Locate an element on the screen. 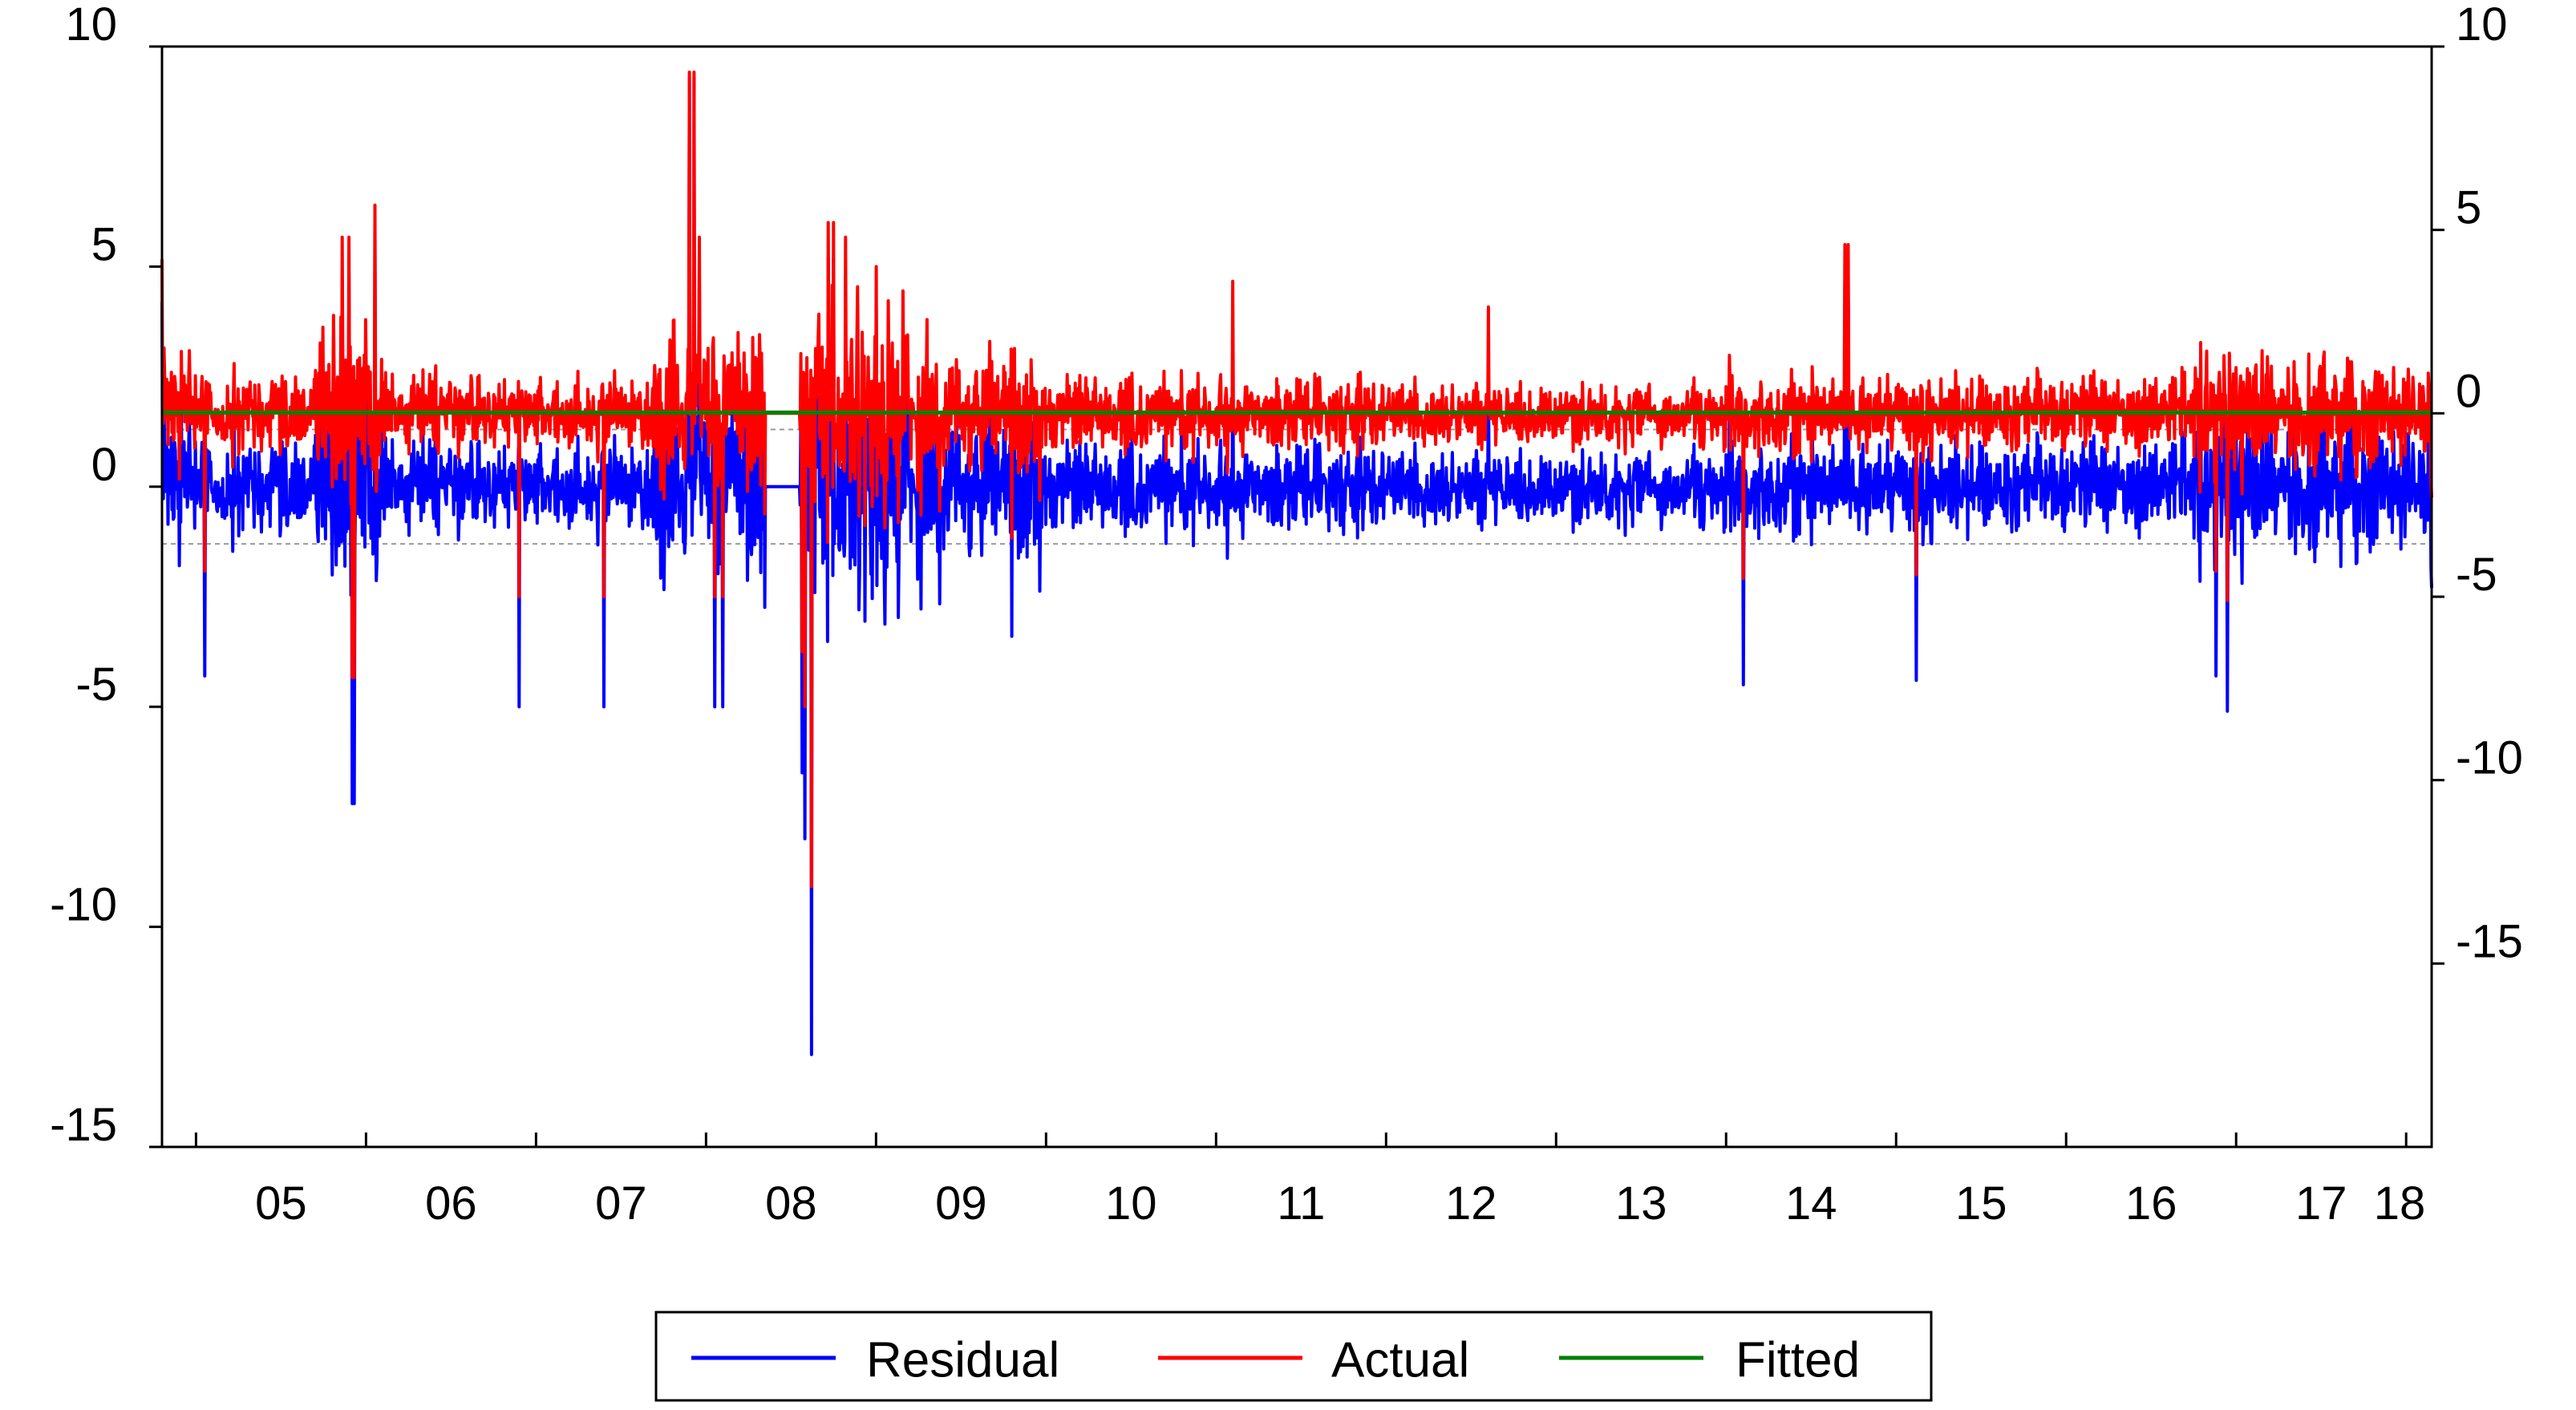 The height and width of the screenshot is (1410, 2576). right-tick-label: -10 is located at coordinates (2489, 758).